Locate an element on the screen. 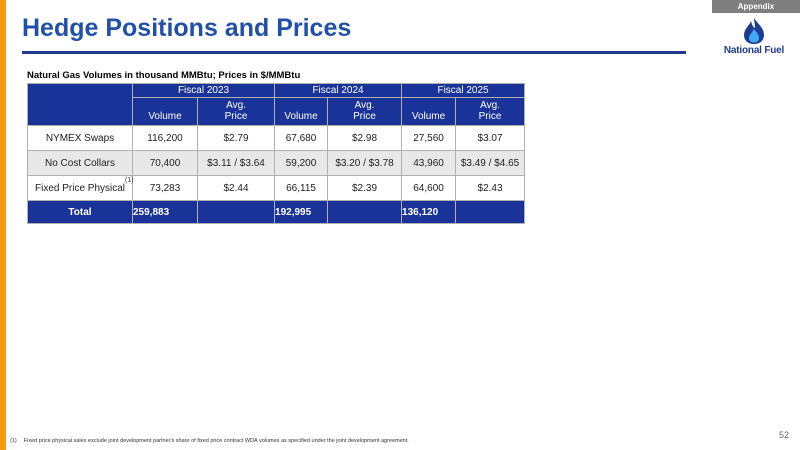  appendix-tag: Appendix is located at coordinates (756, 6).